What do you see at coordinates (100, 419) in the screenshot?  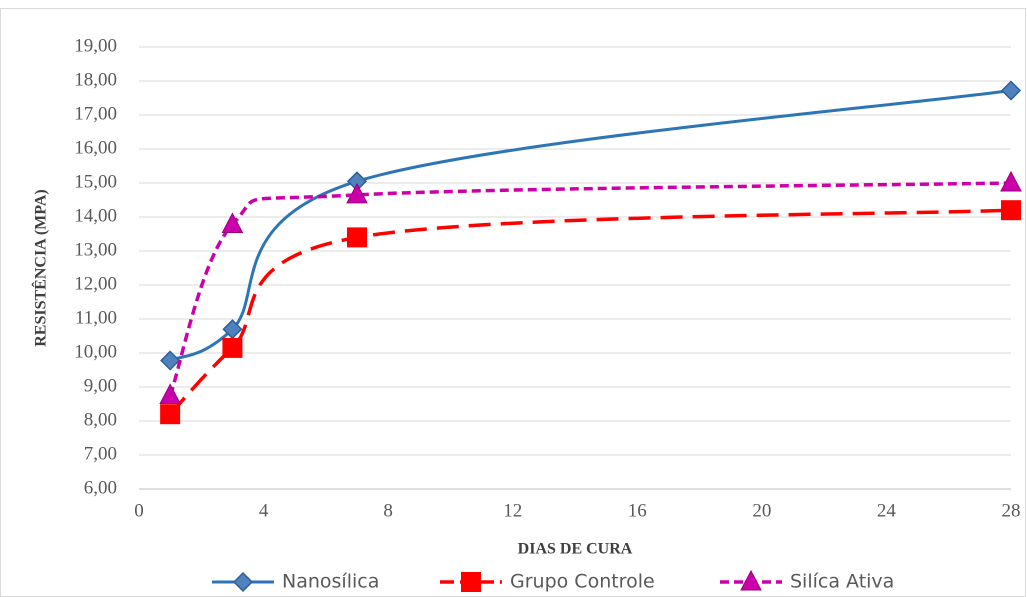 I see `y-tick-label: 8,00` at bounding box center [100, 419].